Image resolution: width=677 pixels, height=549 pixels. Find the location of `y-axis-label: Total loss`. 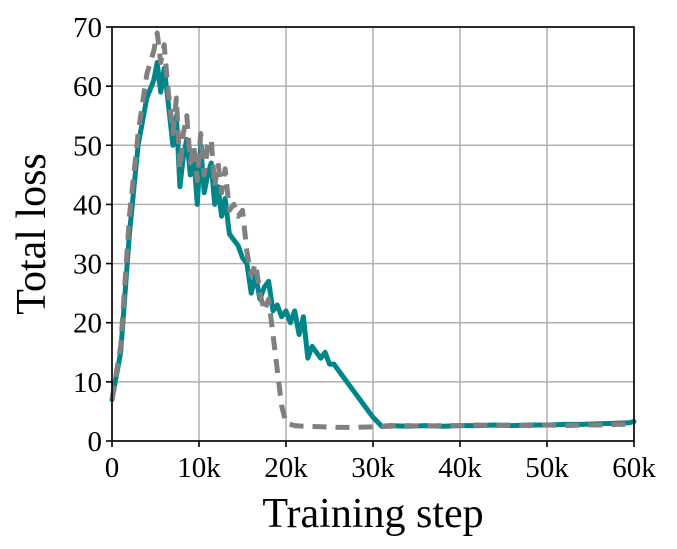

y-axis-label: Total loss is located at coordinates (32, 234).